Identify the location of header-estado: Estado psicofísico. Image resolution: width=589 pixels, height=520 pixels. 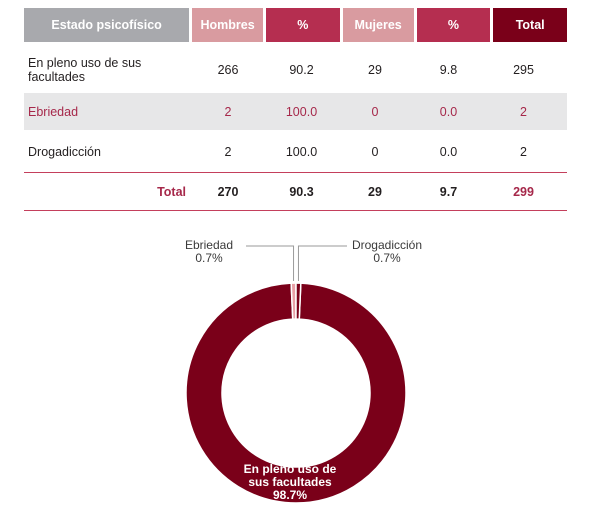
(107, 25).